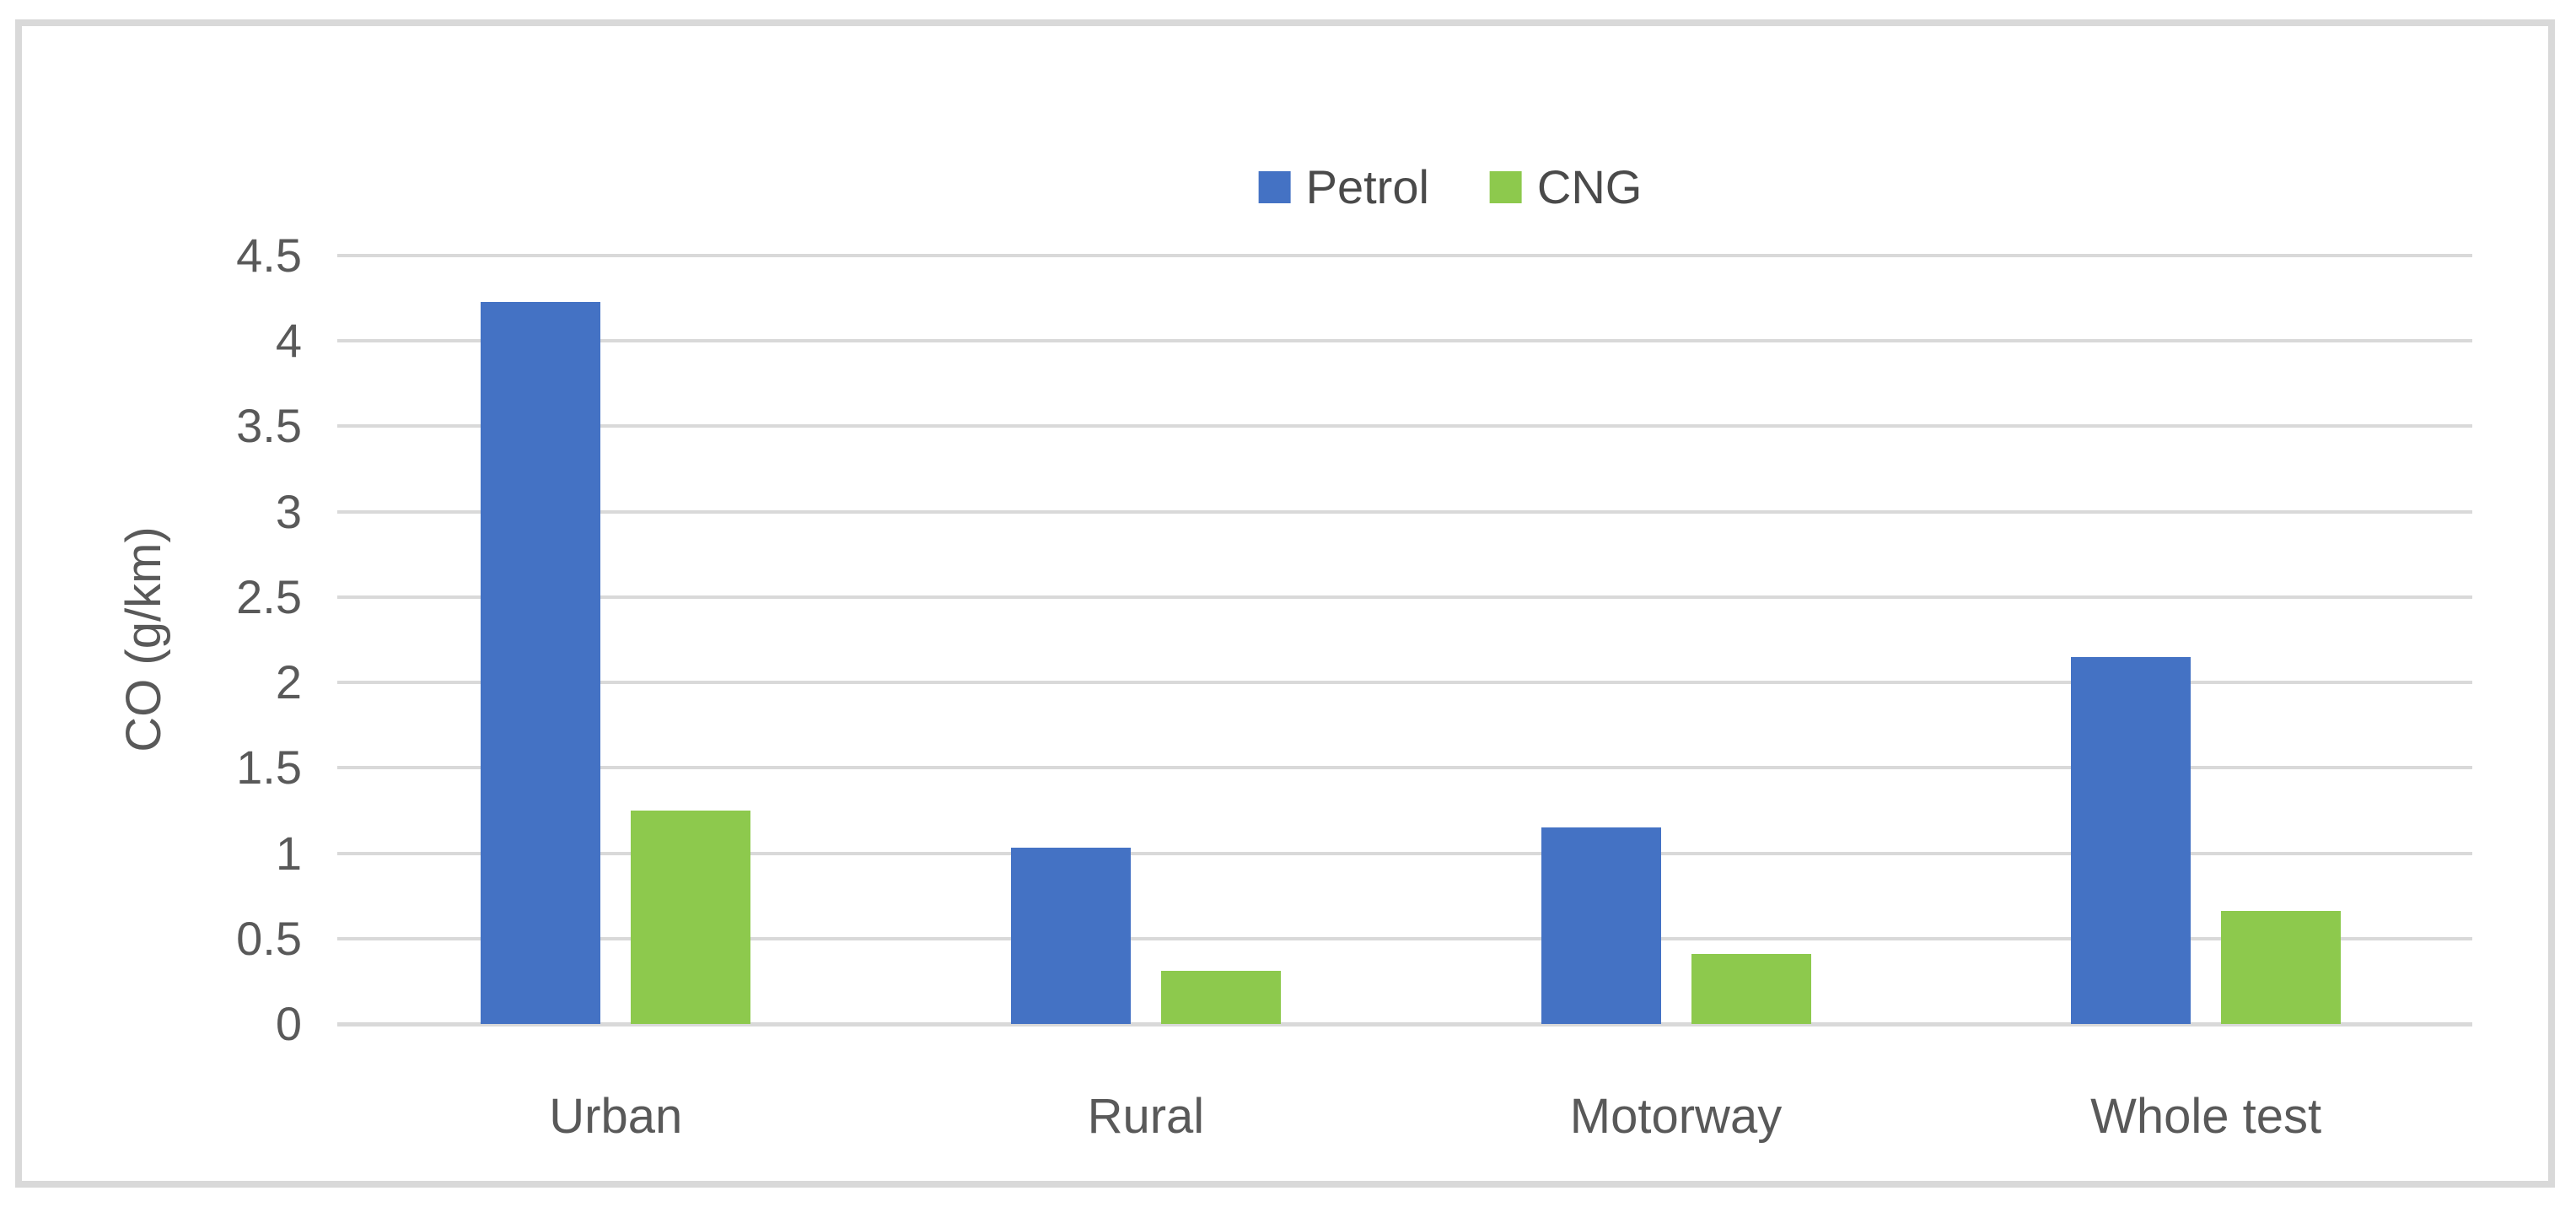  What do you see at coordinates (288, 341) in the screenshot?
I see `y-tick-label: 4` at bounding box center [288, 341].